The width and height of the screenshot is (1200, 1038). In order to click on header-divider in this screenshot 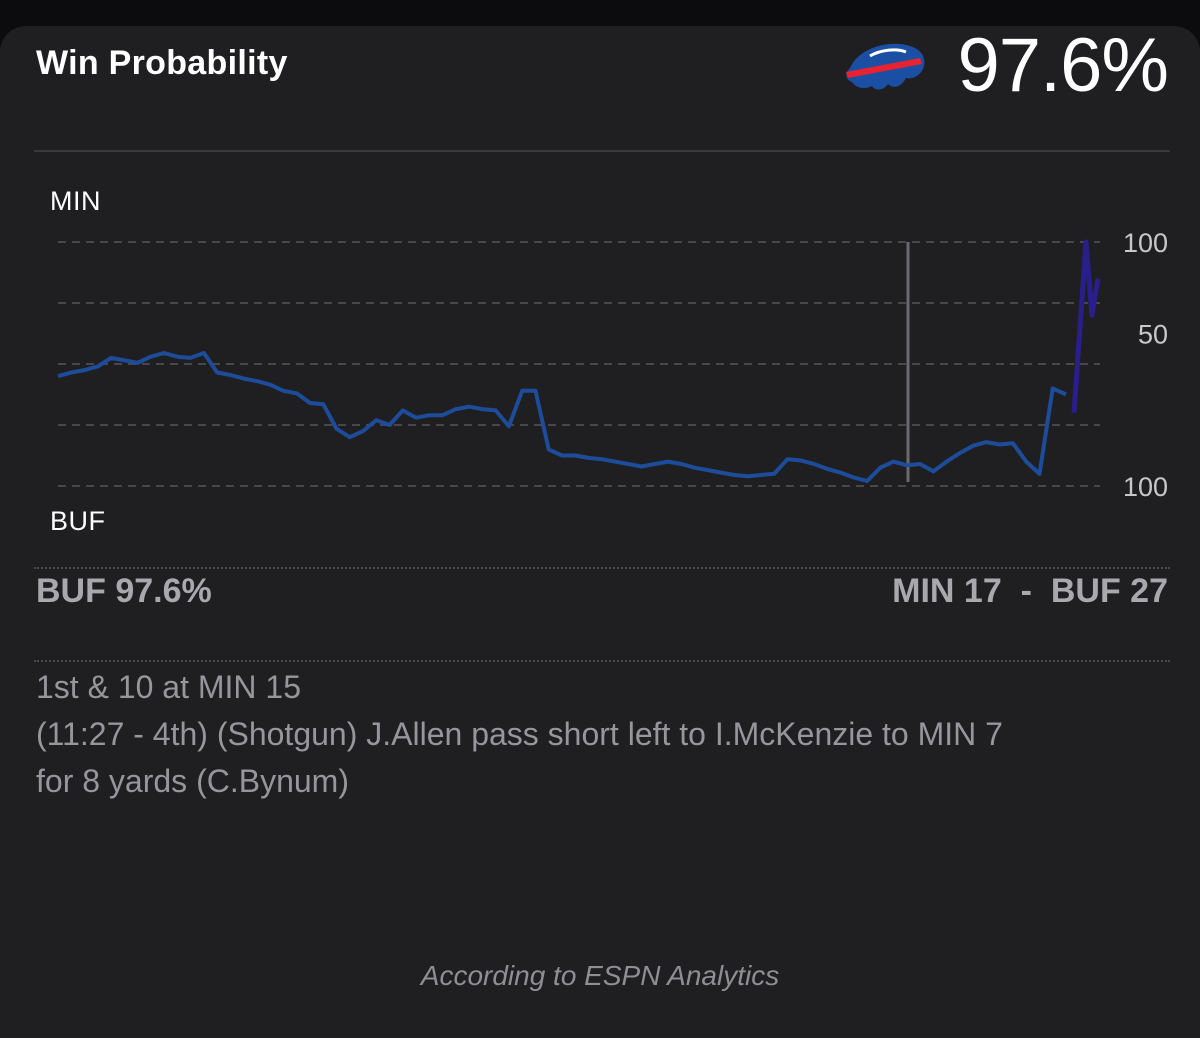, I will do `click(602, 151)`.